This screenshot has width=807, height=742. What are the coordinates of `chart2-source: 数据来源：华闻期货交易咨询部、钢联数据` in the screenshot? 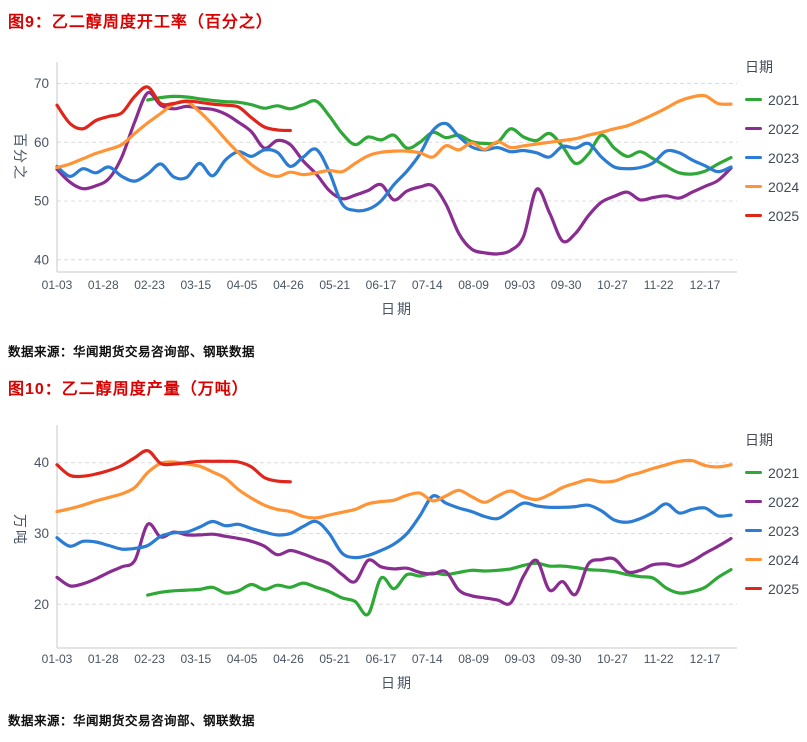 It's located at (132, 721).